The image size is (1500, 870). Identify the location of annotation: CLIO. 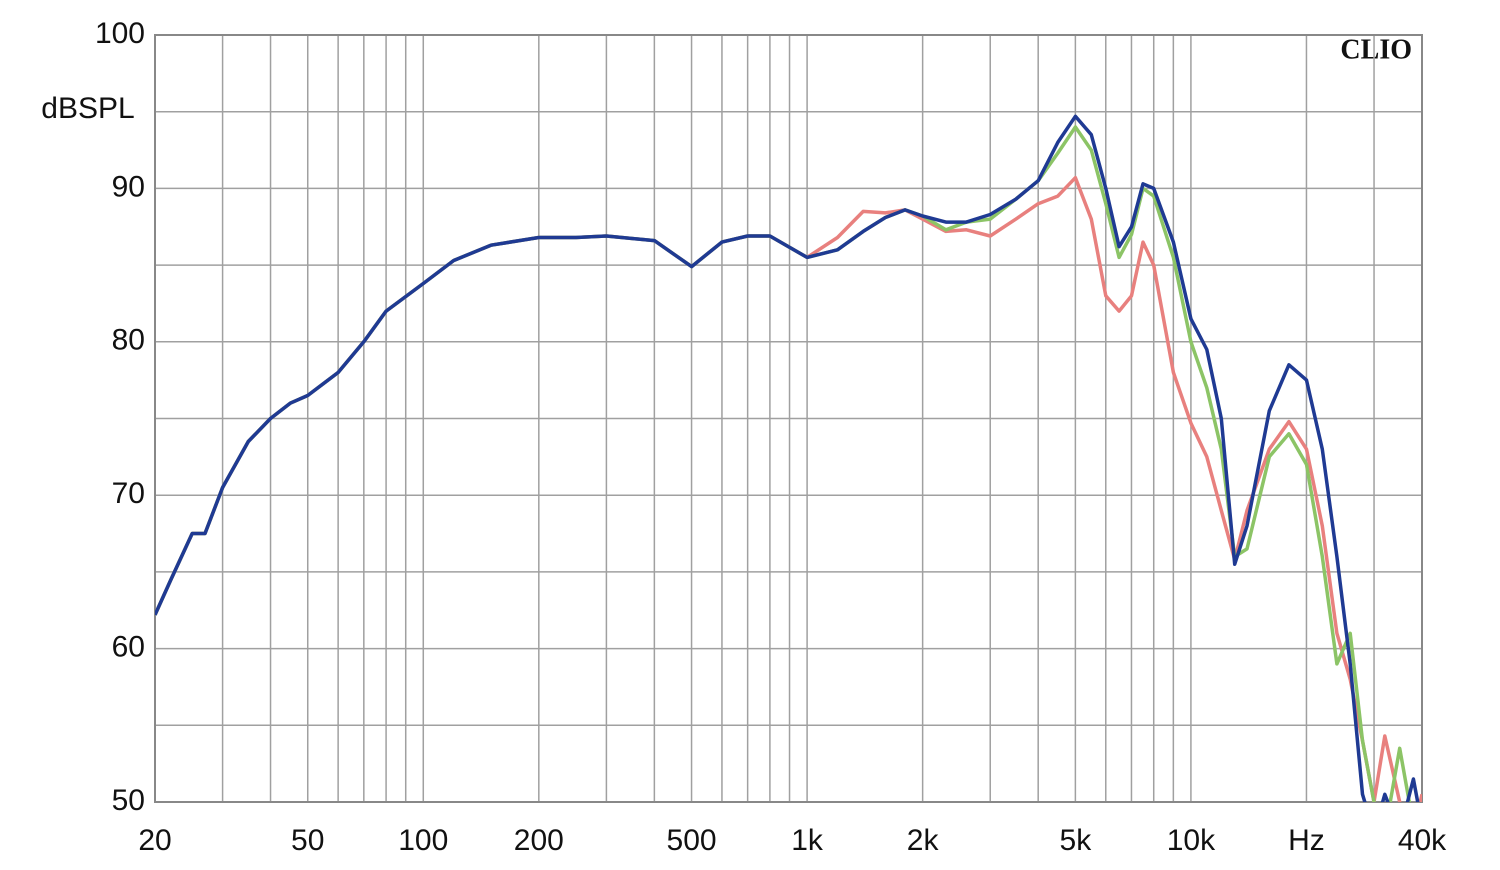
(1376, 49).